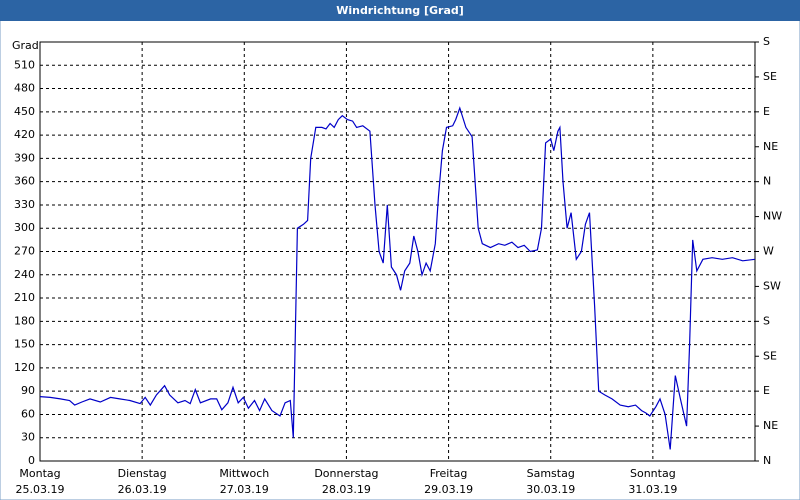 Image resolution: width=800 pixels, height=500 pixels. What do you see at coordinates (31, 460) in the screenshot?
I see `y-tick-label: 0` at bounding box center [31, 460].